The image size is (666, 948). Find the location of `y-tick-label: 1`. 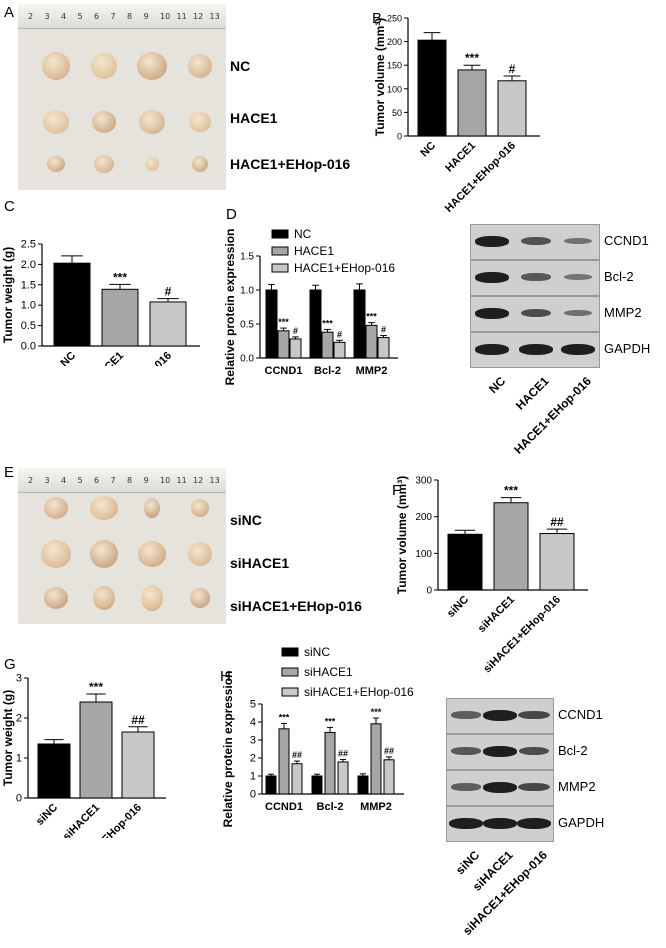

y-tick-label: 1 is located at coordinates (19, 759).